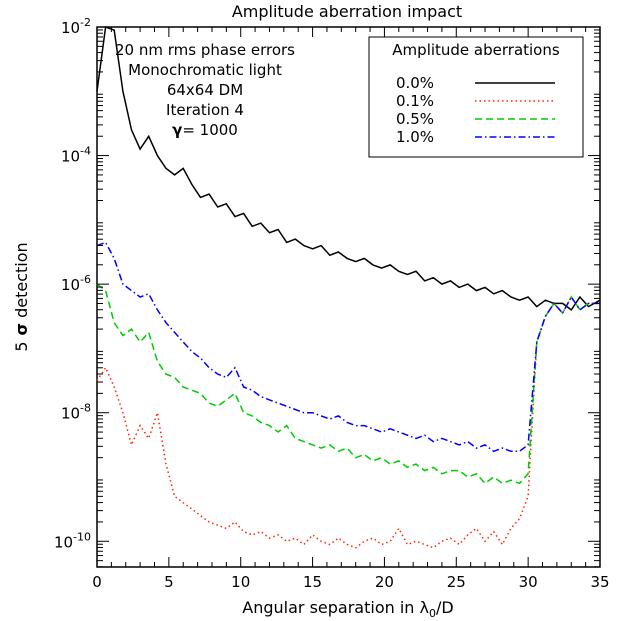 The image size is (635, 621). Describe the element at coordinates (475, 119) in the screenshot. I see `legend-entry-2: 0.5%` at that location.